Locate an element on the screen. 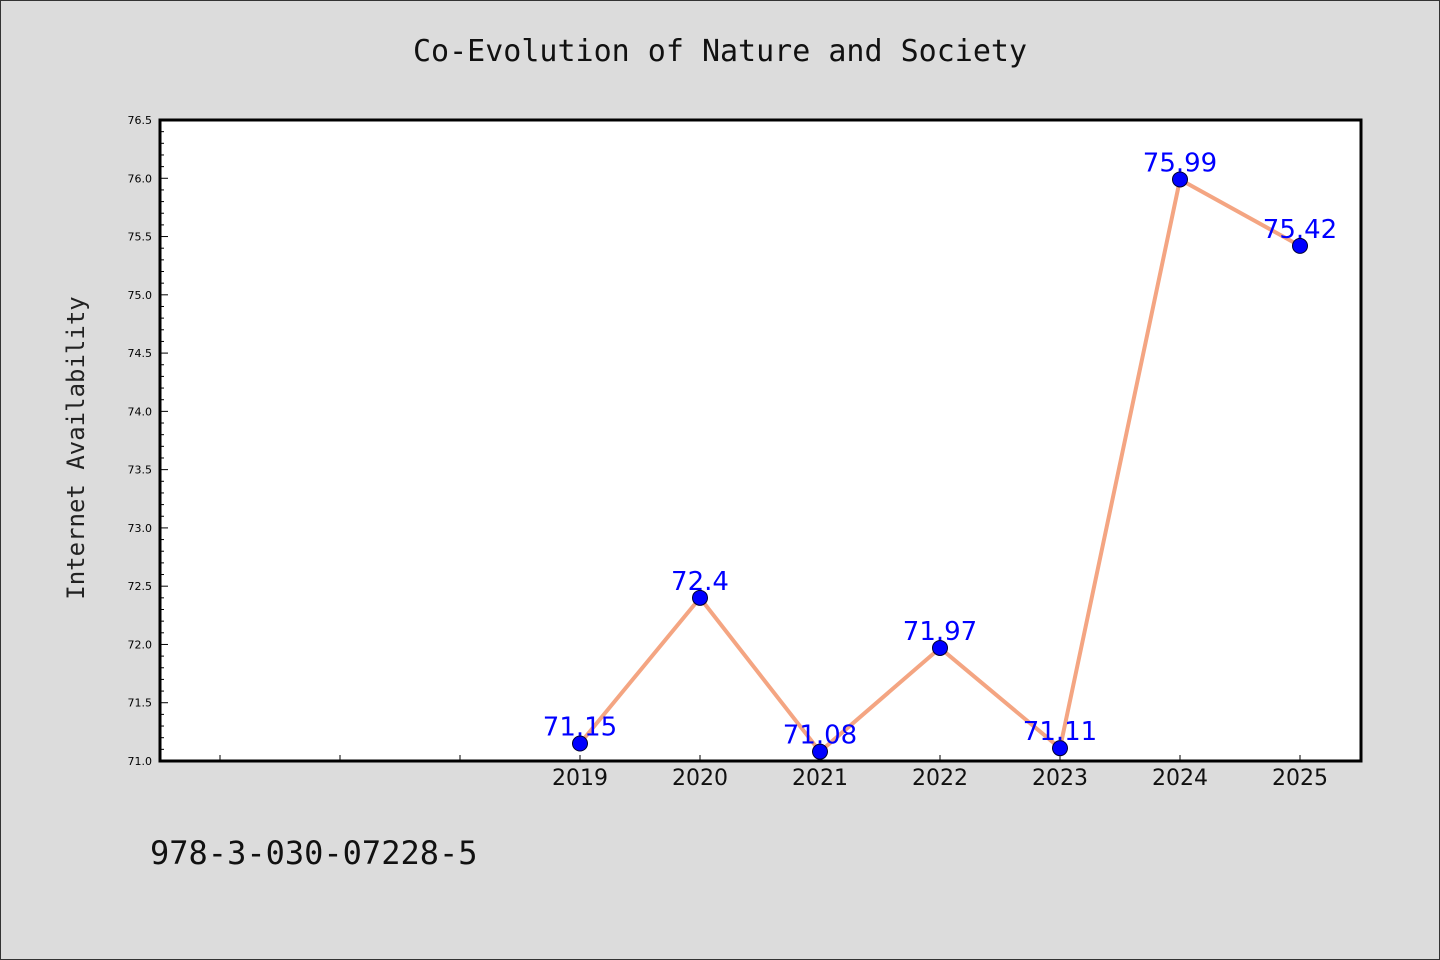  y-tick-label: 71.5 is located at coordinates (140, 703).